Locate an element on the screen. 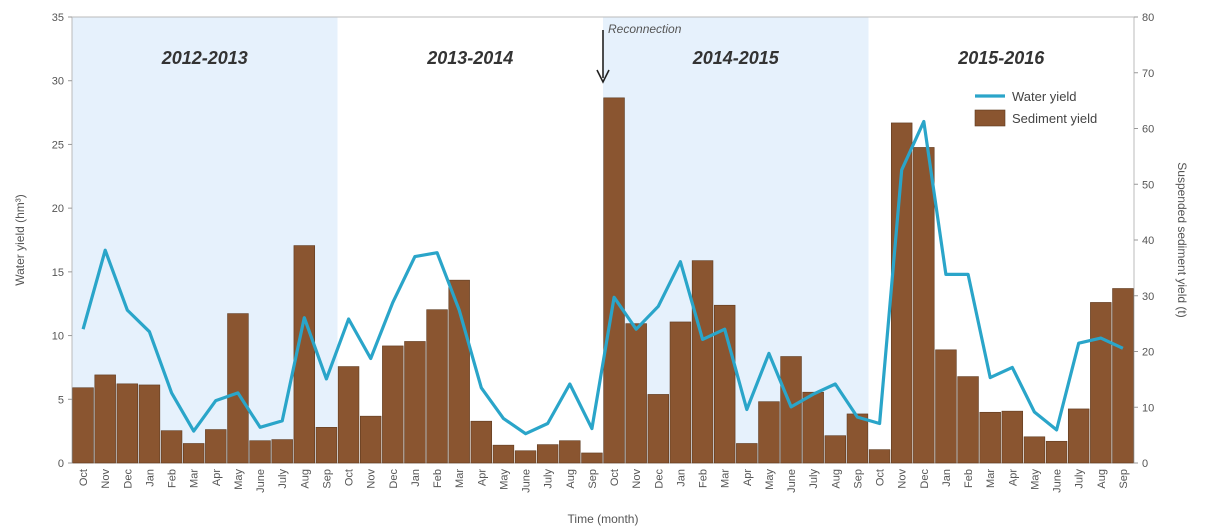 The width and height of the screenshot is (1211, 531). legend-label-sediment-yield: Sediment yield is located at coordinates (1054, 118).